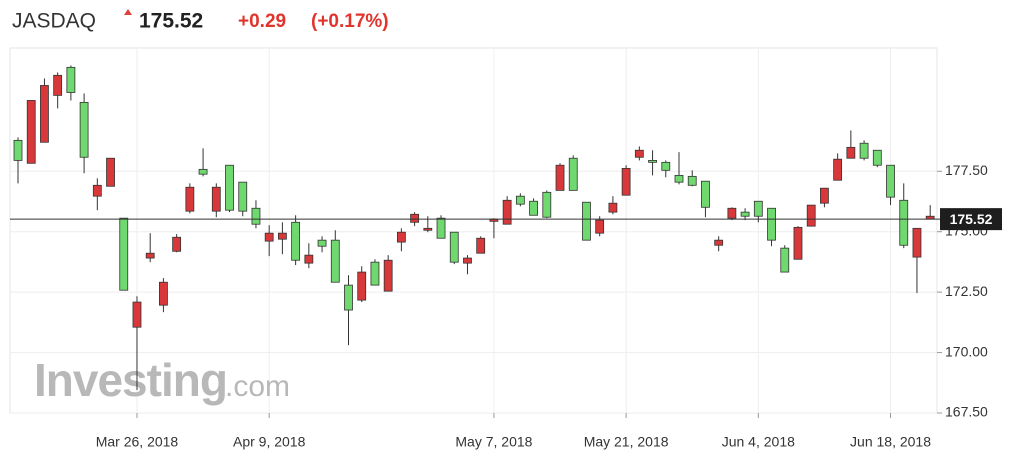 The image size is (1018, 476). I want to click on watermark-brand: Investing, so click(130, 380).